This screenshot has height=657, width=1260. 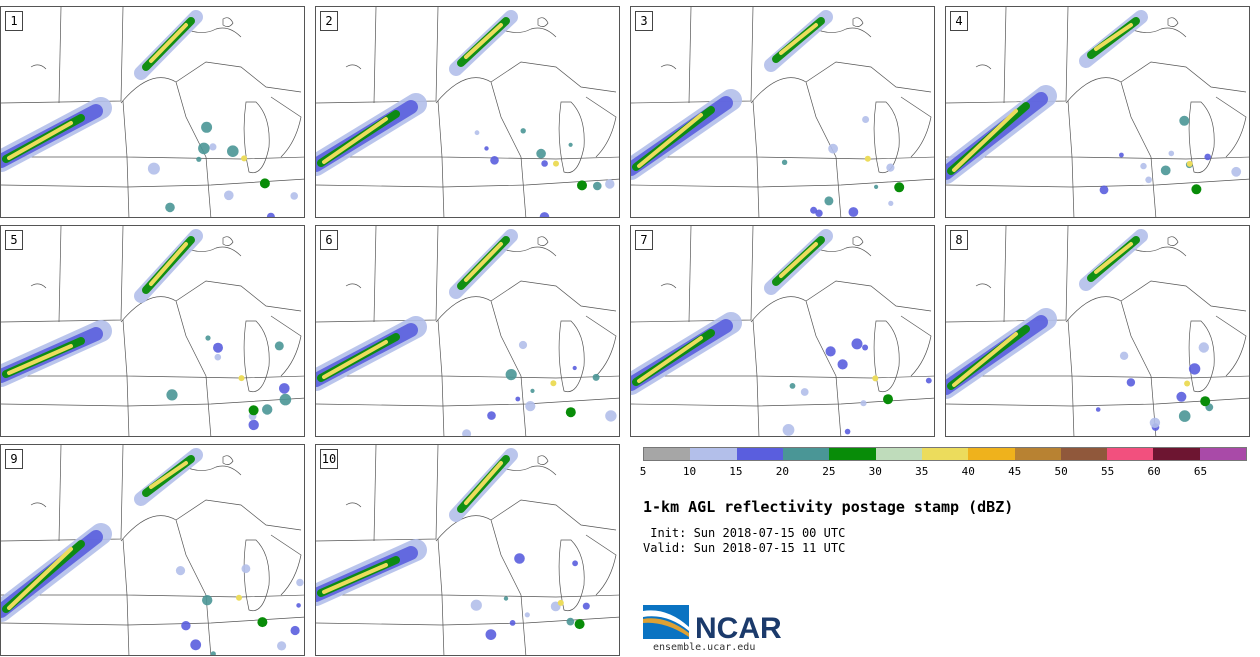 I want to click on colorbar-tick-label: 40, so click(x=968, y=471).